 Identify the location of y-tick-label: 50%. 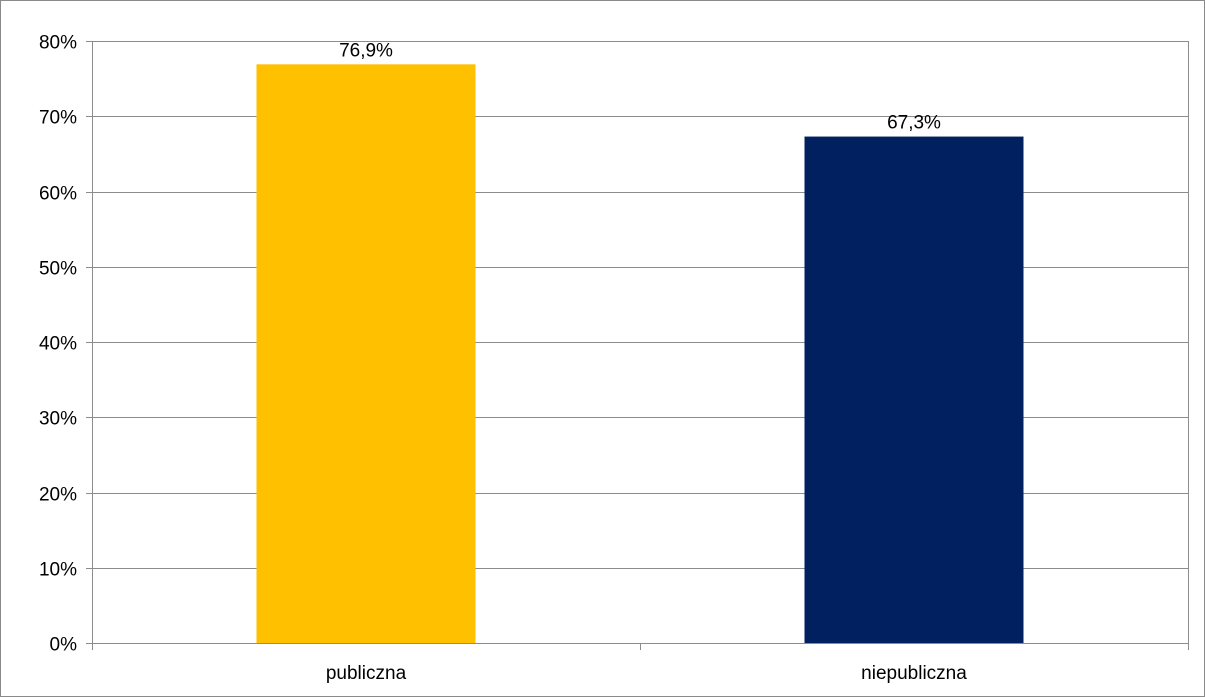
(58, 269).